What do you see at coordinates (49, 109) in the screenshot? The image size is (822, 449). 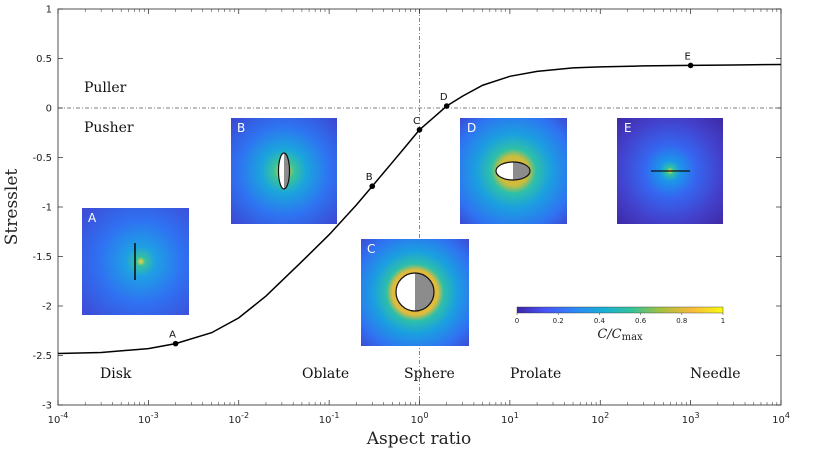 I see `y-tick-label: 0` at bounding box center [49, 109].